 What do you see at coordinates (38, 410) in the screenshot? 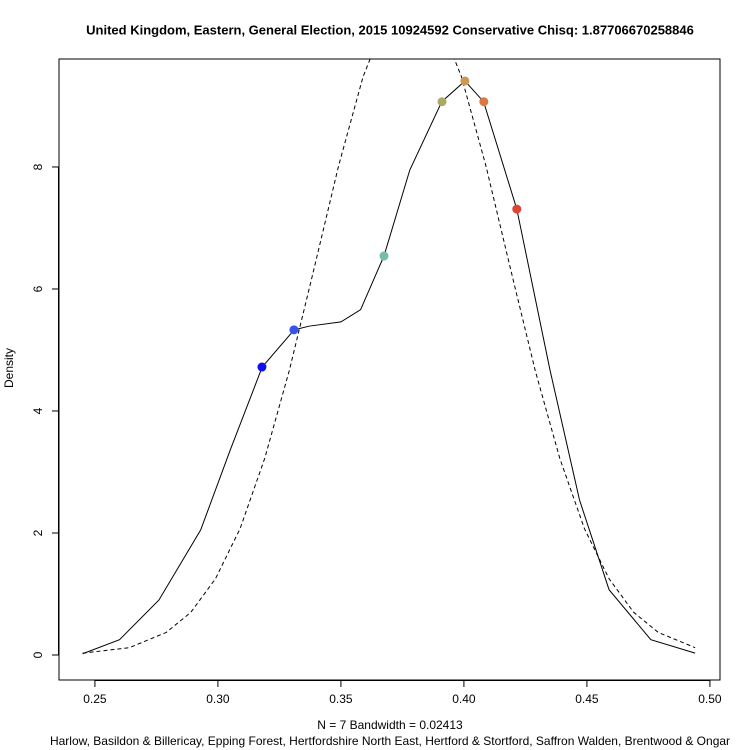
I see `y-tick-label: 4` at bounding box center [38, 410].